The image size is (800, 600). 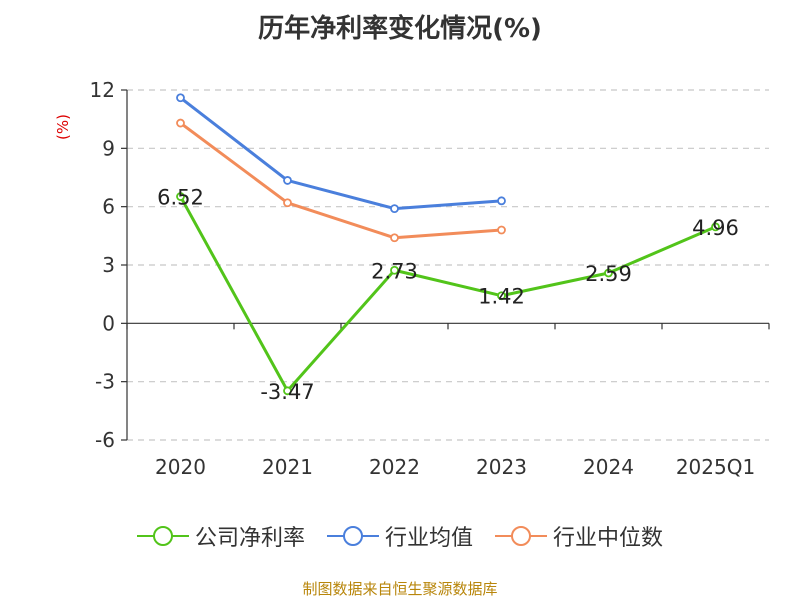 I want to click on x-tick-label: 2020, so click(x=180, y=467).